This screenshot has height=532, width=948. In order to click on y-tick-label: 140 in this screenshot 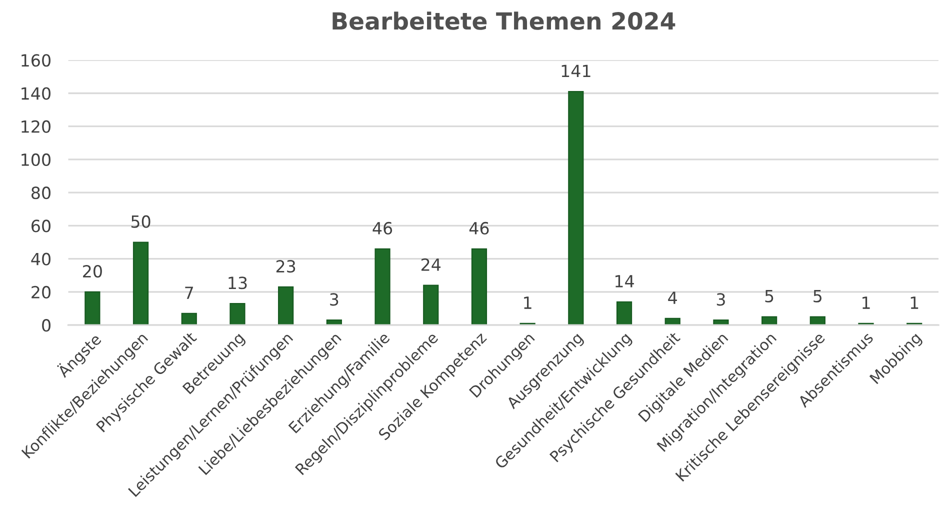, I will do `click(36, 93)`.